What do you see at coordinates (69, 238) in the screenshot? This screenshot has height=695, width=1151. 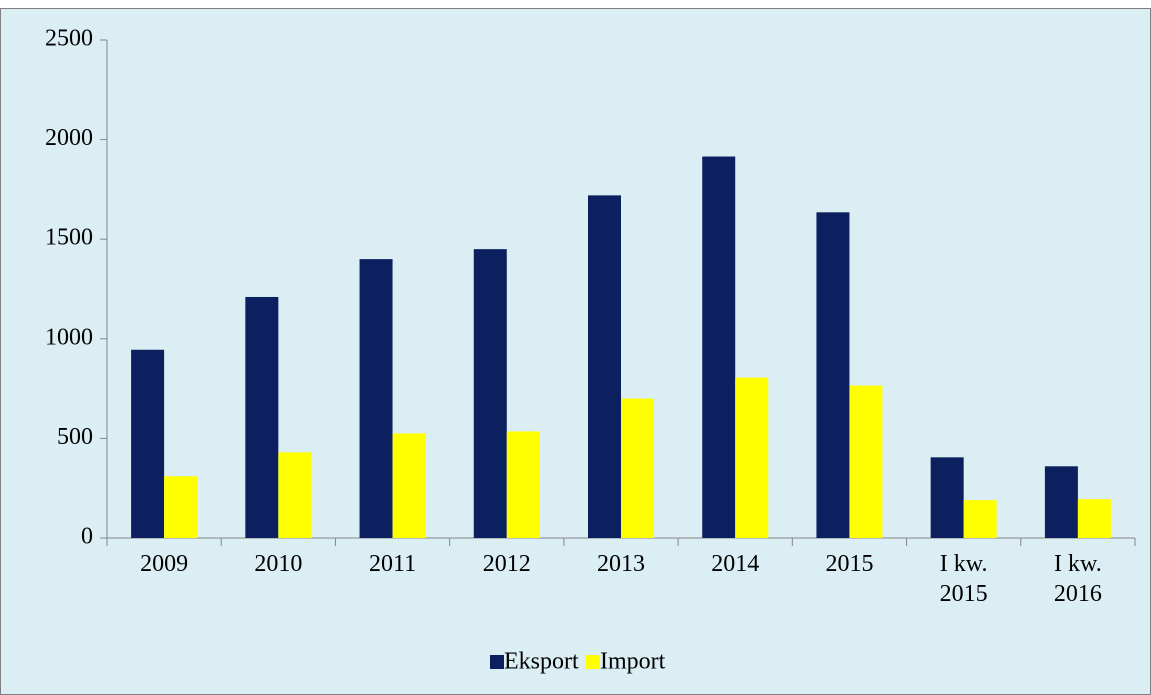 I see `y-tick-label: 1500` at bounding box center [69, 238].